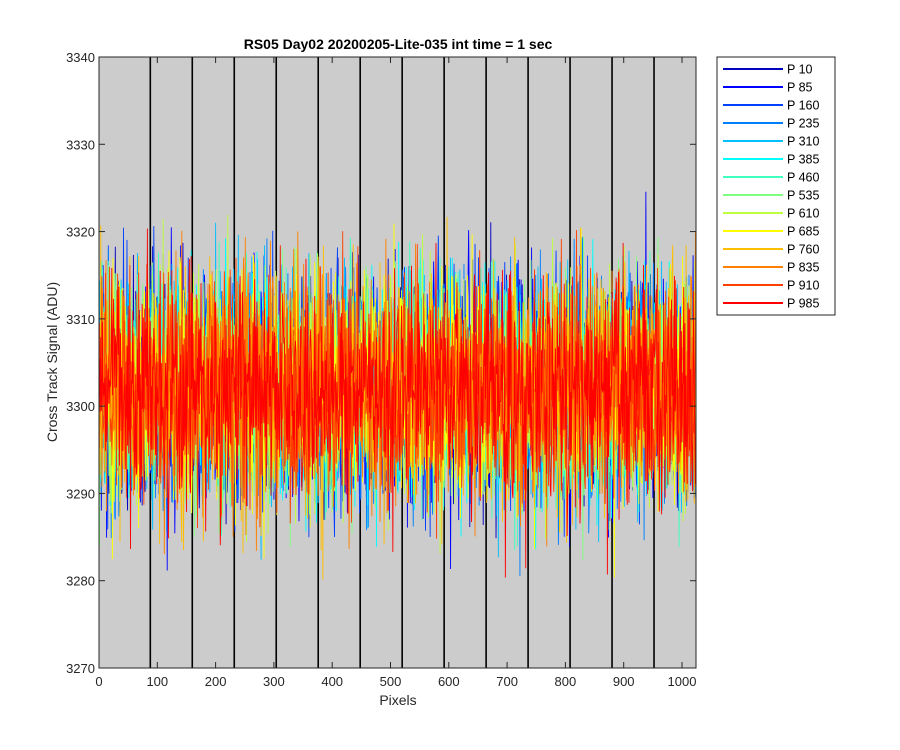  What do you see at coordinates (803, 232) in the screenshot?
I see `legend-entry-label: P 685` at bounding box center [803, 232].